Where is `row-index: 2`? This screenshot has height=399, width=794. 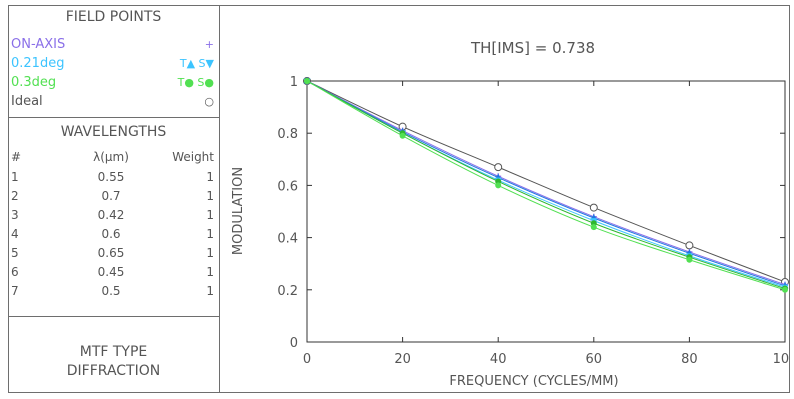 row-index: 2 is located at coordinates (15, 196).